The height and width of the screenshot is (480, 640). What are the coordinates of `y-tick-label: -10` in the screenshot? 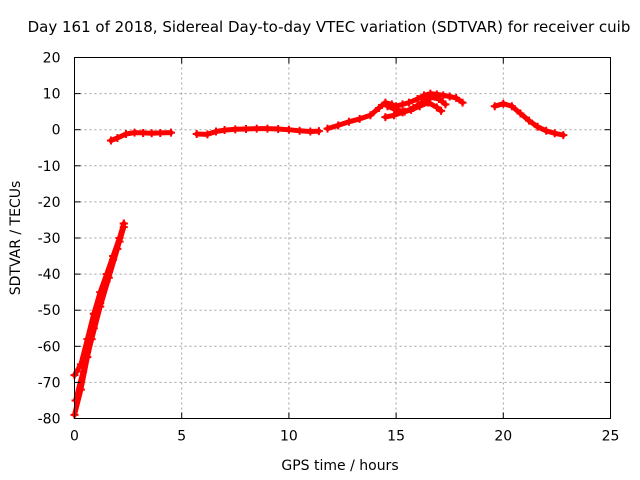 It's located at (49, 167).